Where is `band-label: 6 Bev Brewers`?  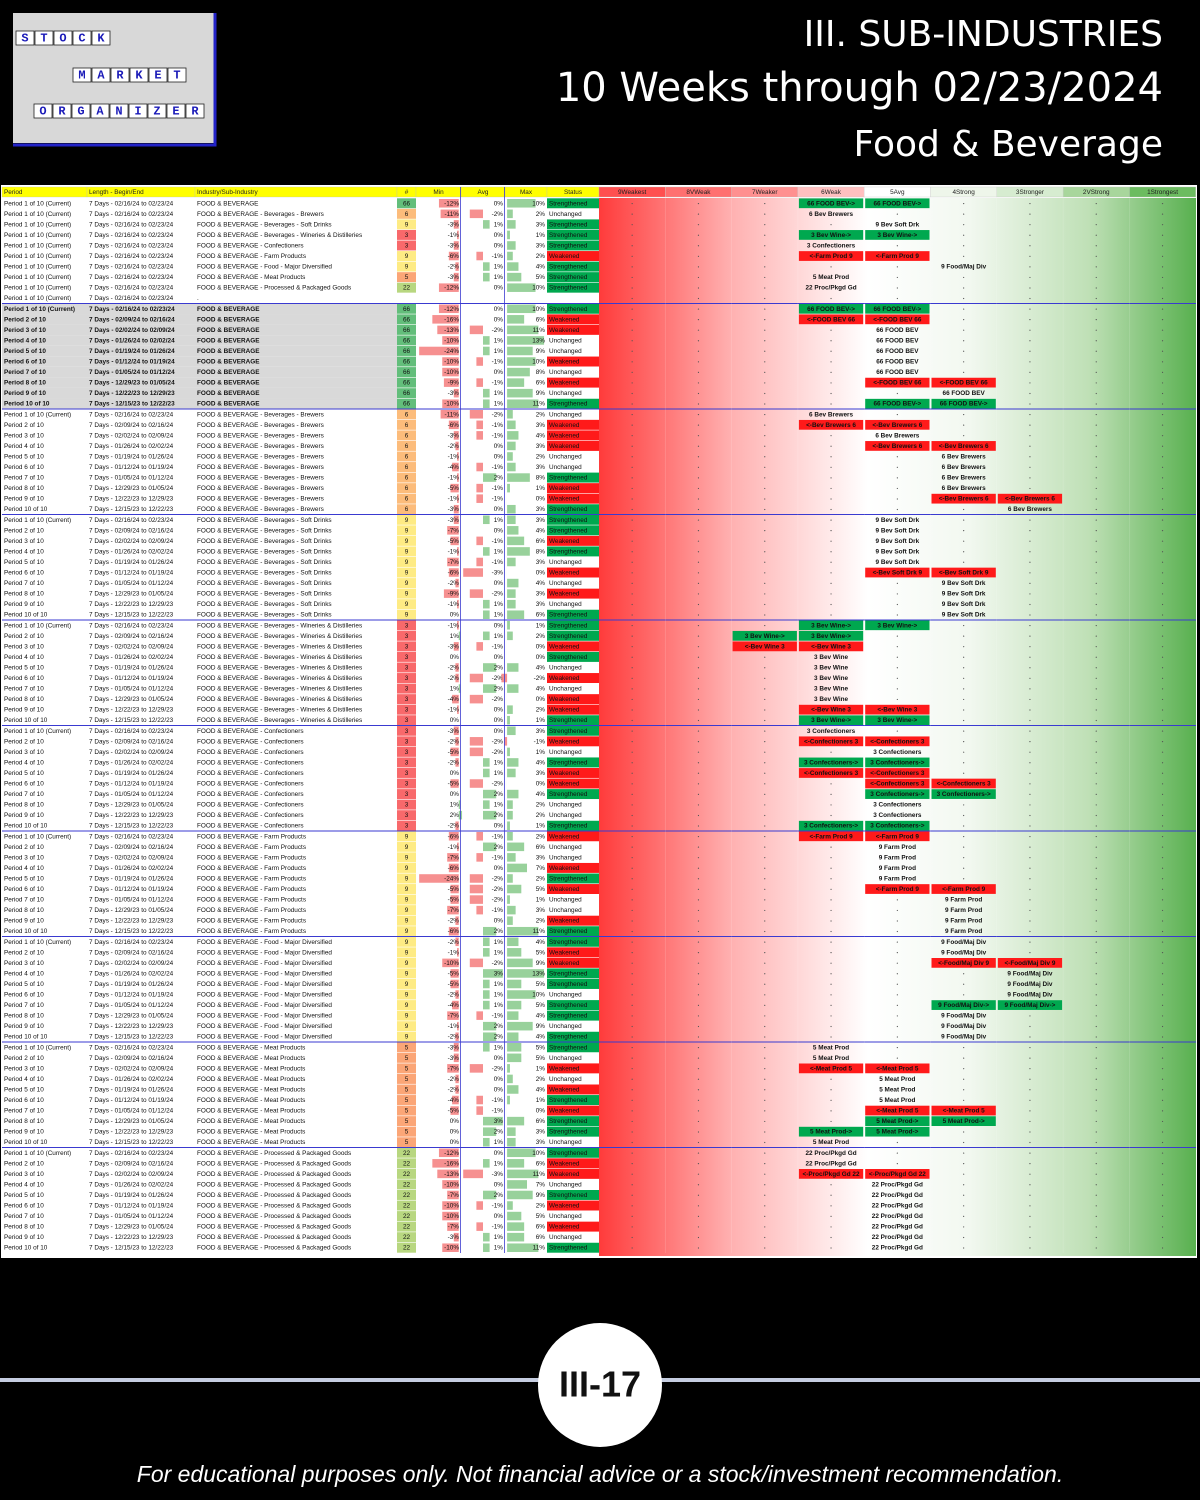 band-label: 6 Bev Brewers is located at coordinates (1030, 509).